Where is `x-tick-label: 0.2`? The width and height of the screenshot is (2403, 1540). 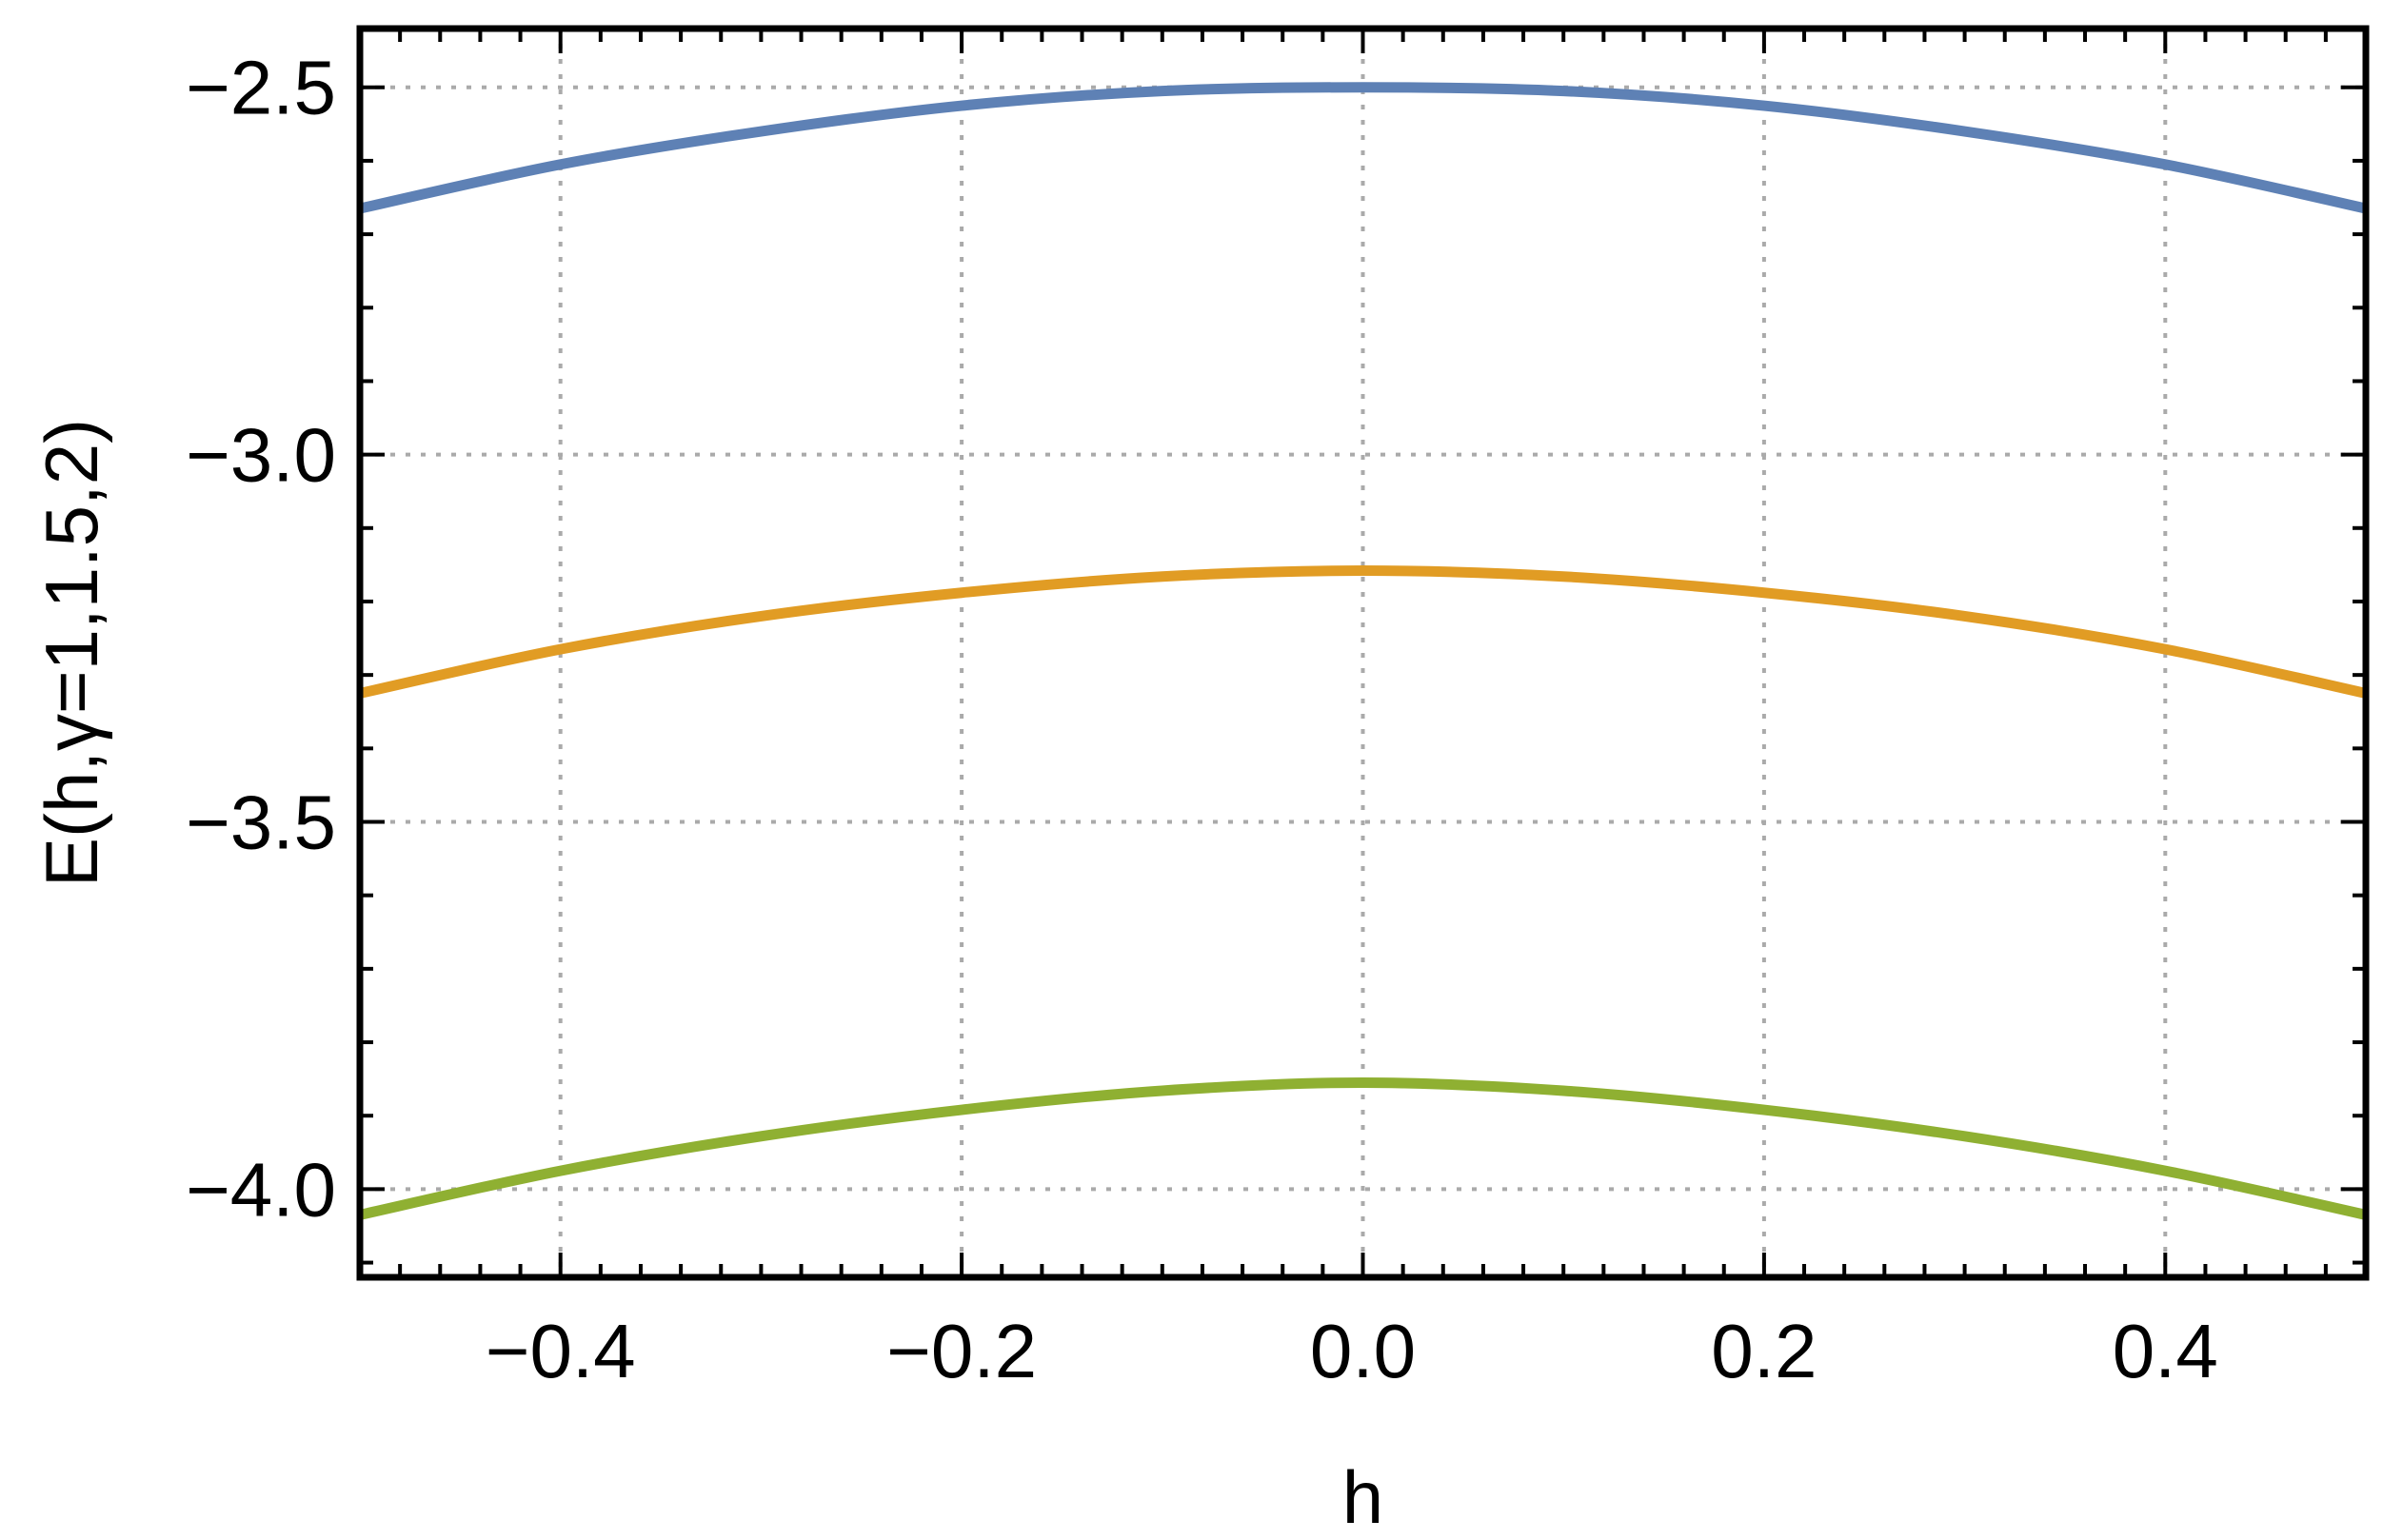 x-tick-label: 0.2 is located at coordinates (1764, 1351).